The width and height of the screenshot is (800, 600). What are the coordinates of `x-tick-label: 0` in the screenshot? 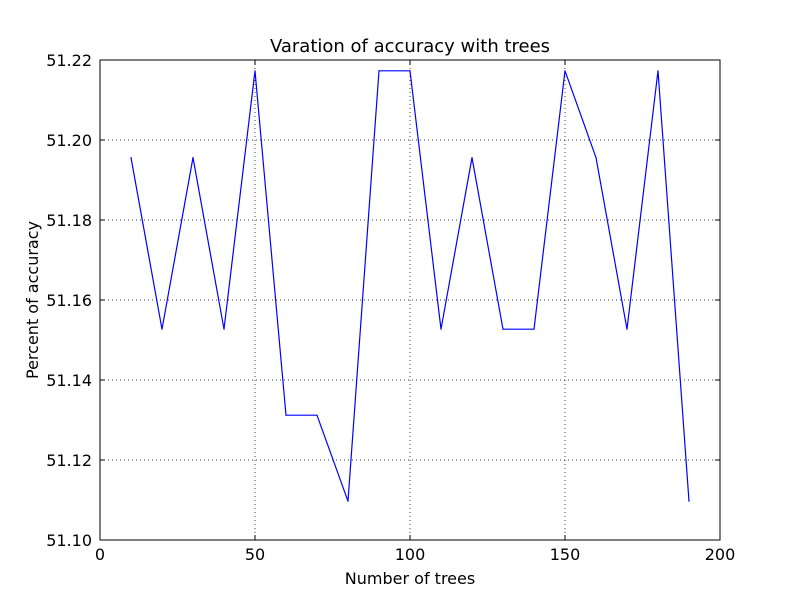 It's located at (100, 554).